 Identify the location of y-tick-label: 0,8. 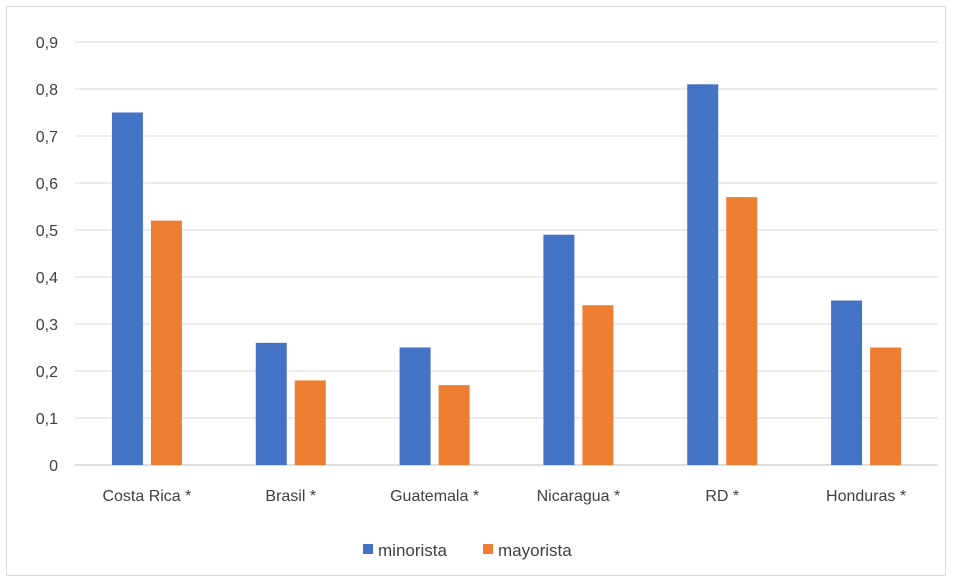
(47, 90).